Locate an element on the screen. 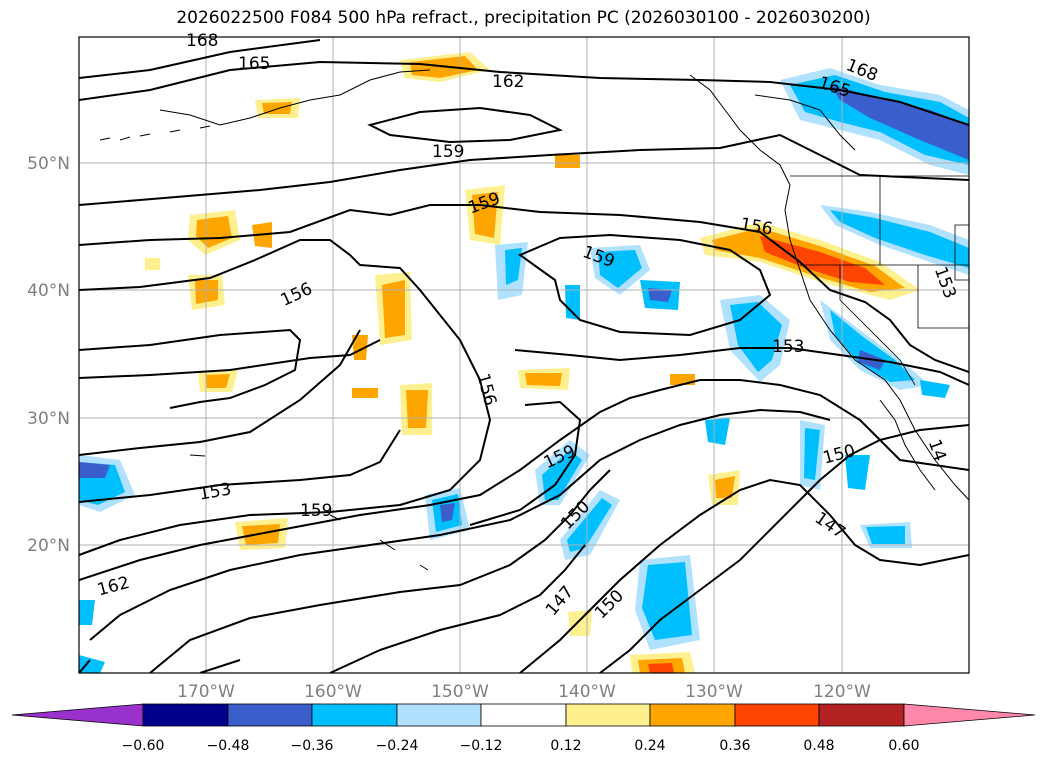 The width and height of the screenshot is (1047, 765). colorbar-tick-label: −0.36 is located at coordinates (312, 746).